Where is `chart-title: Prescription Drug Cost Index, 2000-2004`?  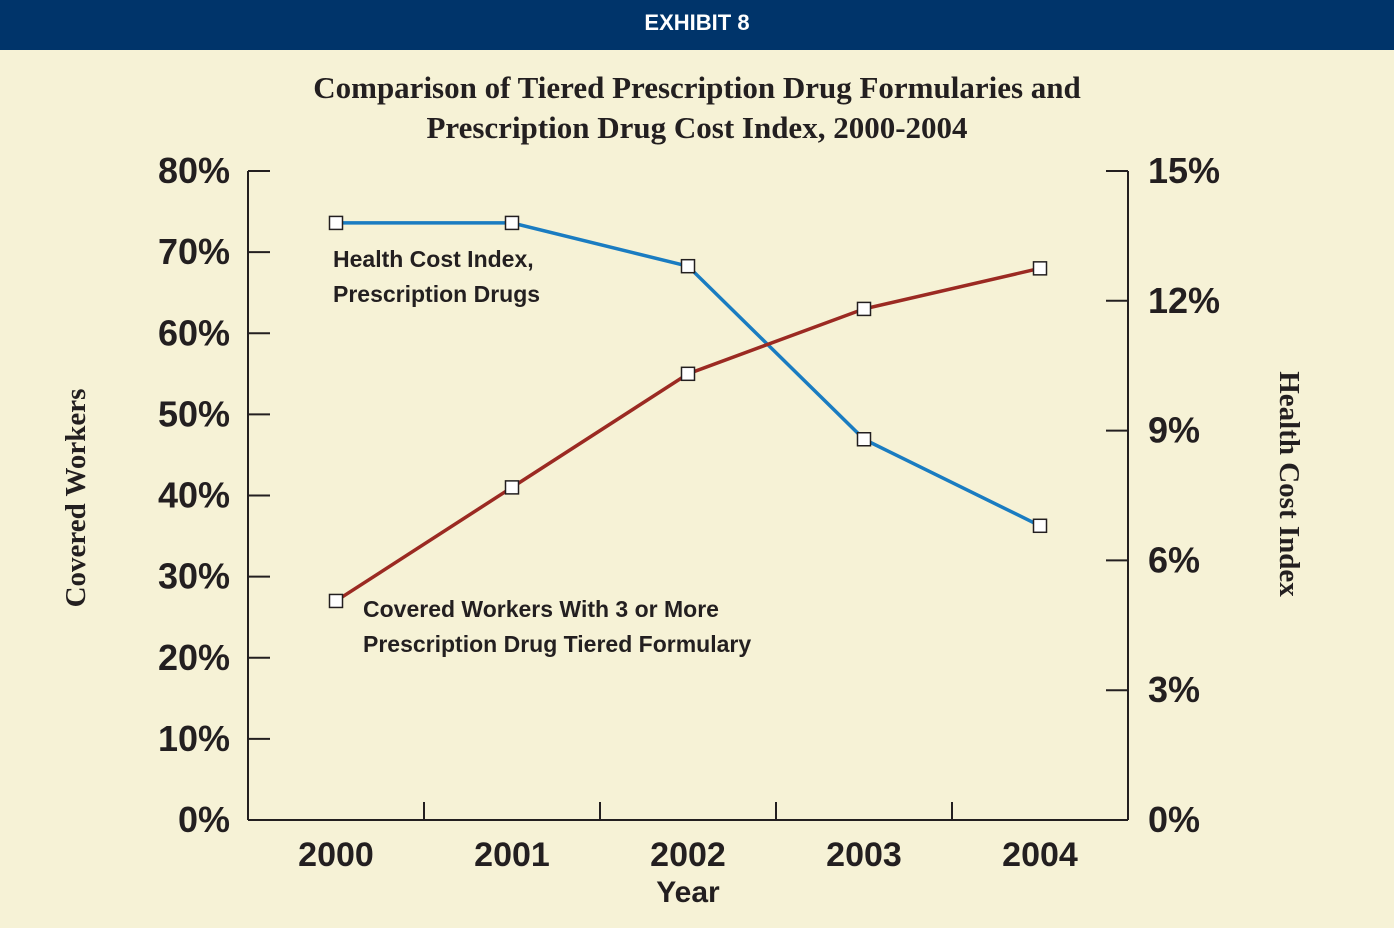
chart-title: Prescription Drug Cost Index, 2000-2004 is located at coordinates (696, 127).